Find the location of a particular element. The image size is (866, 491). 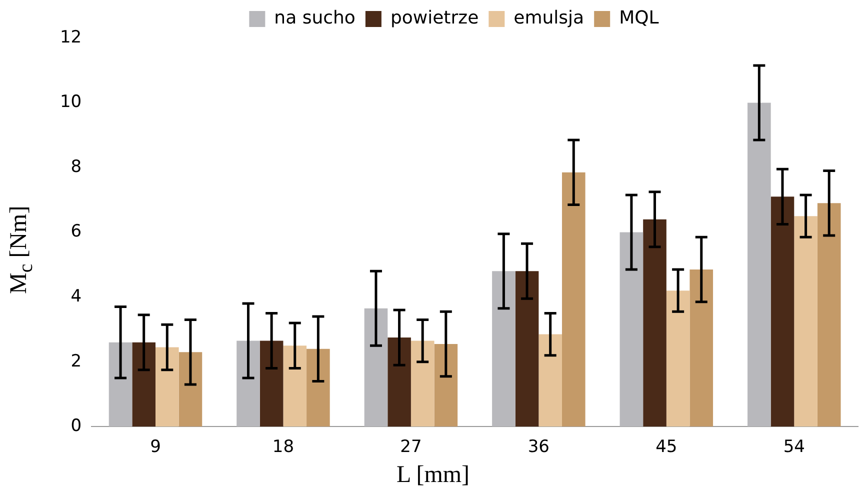

y-tick-label: 0 is located at coordinates (76, 426).